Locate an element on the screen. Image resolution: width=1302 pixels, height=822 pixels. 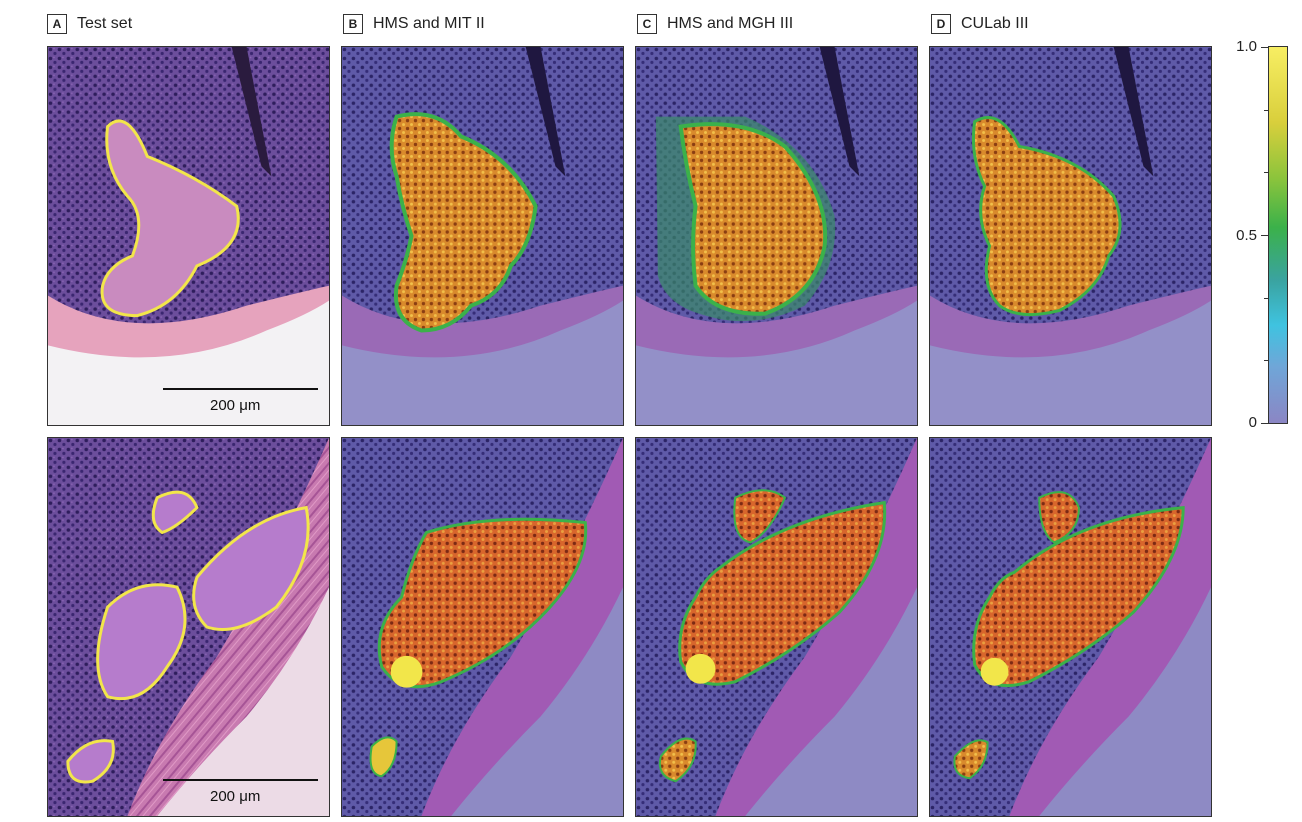
column-header-d: D CULab III is located at coordinates (980, 24).